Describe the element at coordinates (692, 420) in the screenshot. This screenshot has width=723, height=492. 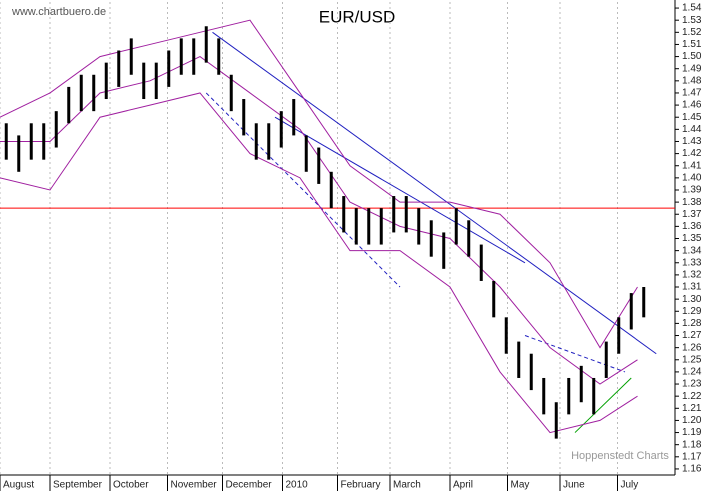
I see `y-tick-label: 1.20` at that location.